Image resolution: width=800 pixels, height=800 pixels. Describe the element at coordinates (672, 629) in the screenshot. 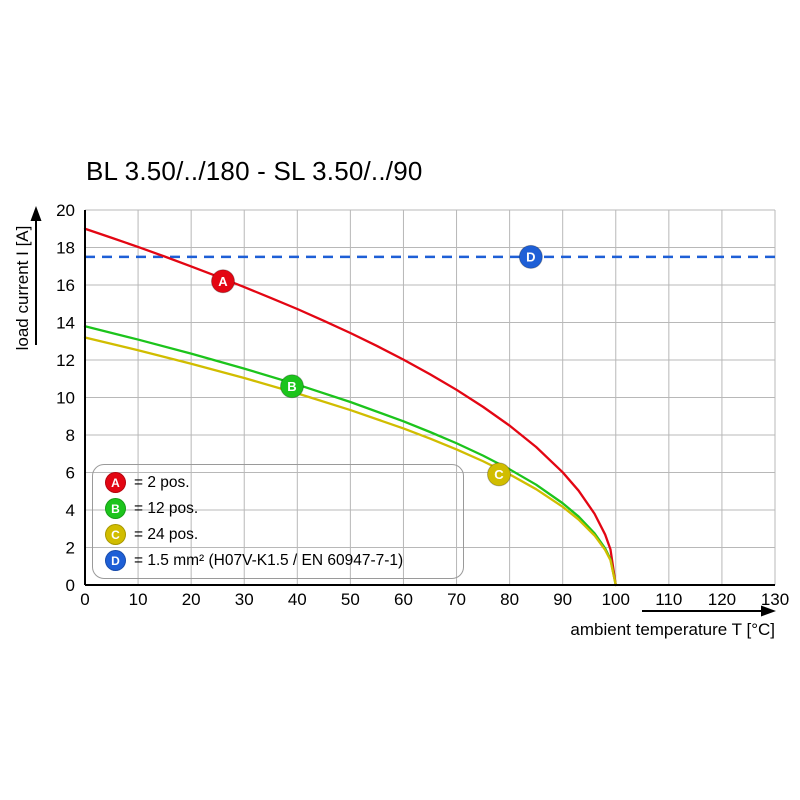

I see `x-axis-label: ambient temperature T [°C]` at that location.